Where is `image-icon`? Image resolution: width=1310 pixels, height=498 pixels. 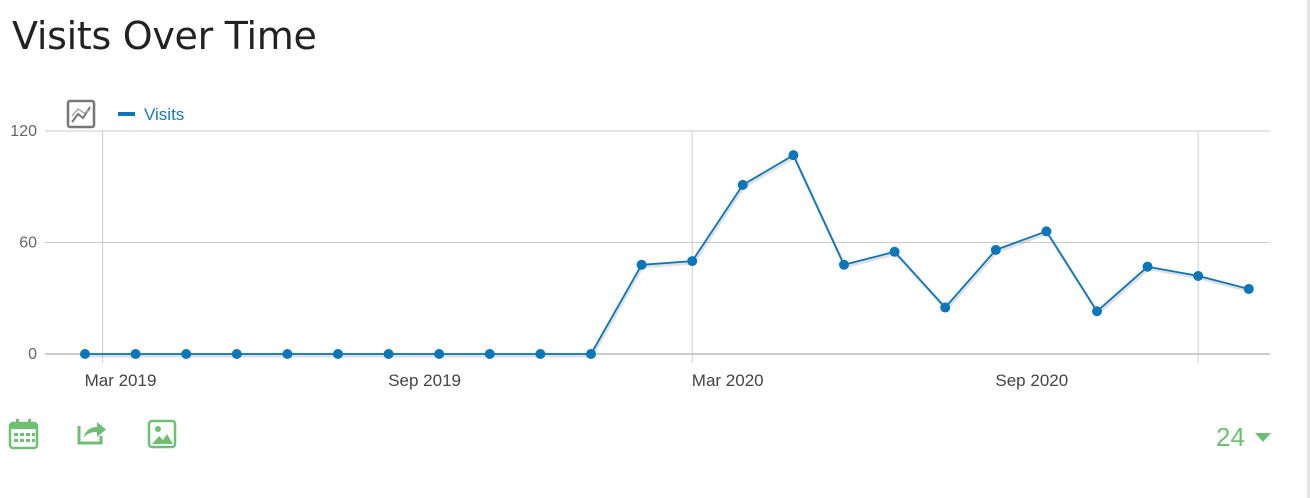 image-icon is located at coordinates (162, 434).